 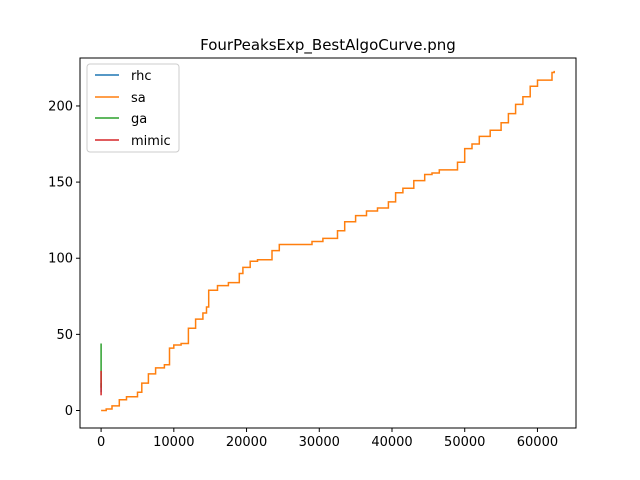 I want to click on x-tick-label: 10000, so click(x=173, y=442).